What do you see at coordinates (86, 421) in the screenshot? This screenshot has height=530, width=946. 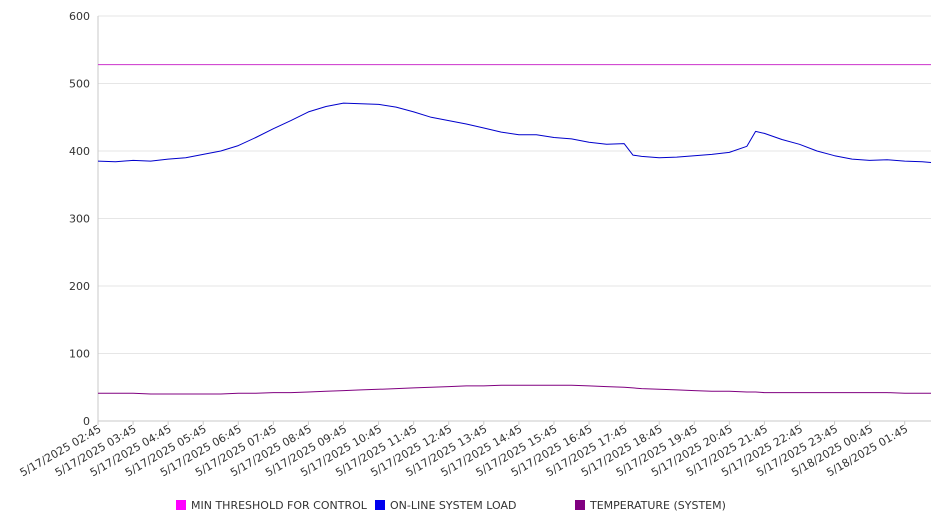 I see `y-tick-label-0: 0` at bounding box center [86, 421].